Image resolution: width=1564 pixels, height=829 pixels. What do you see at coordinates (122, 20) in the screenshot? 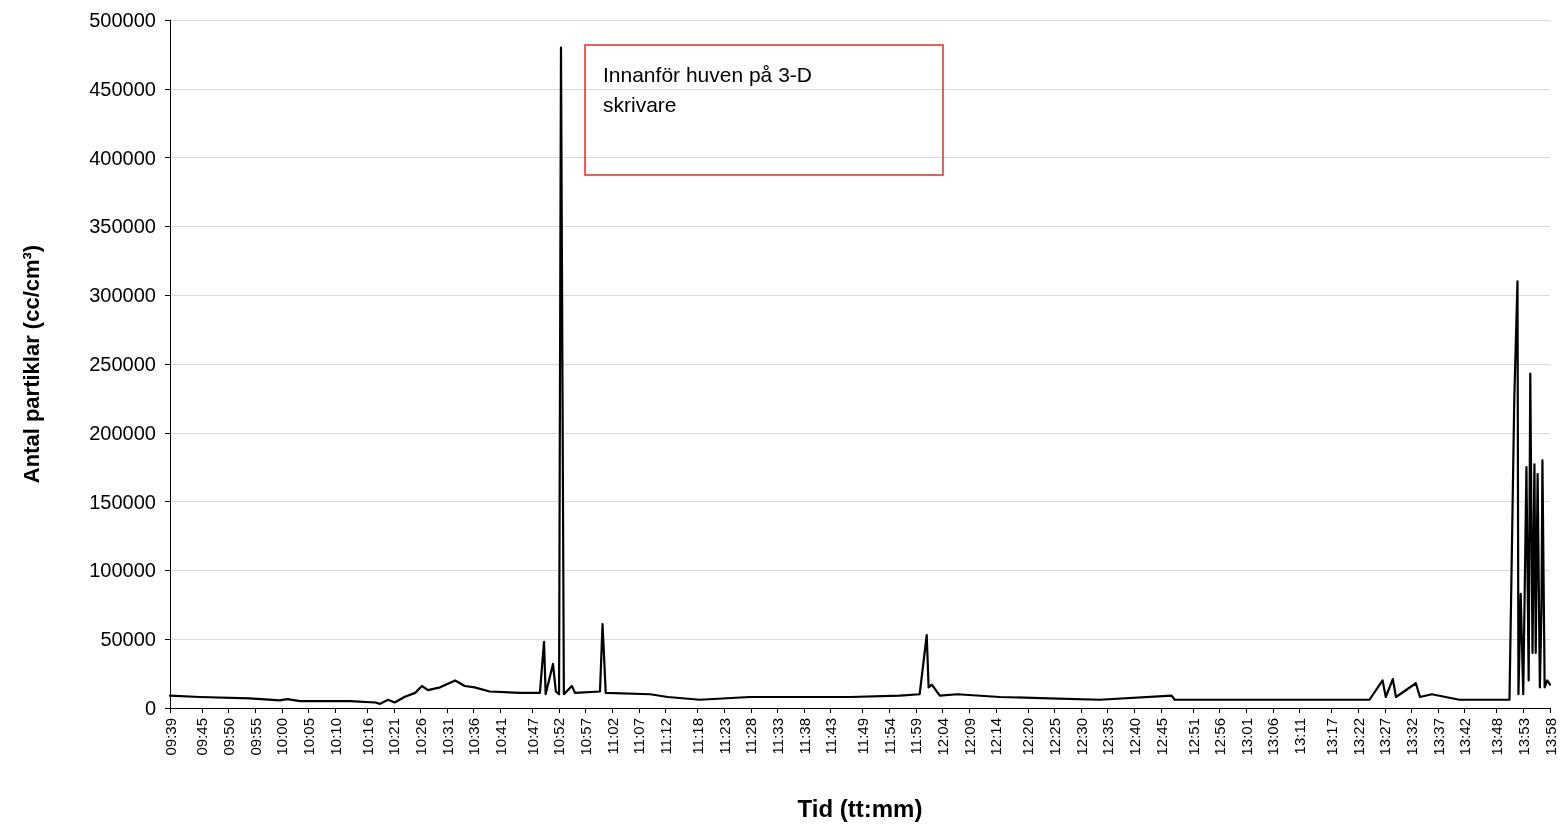
I see `y-tick-label: 500000` at bounding box center [122, 20].